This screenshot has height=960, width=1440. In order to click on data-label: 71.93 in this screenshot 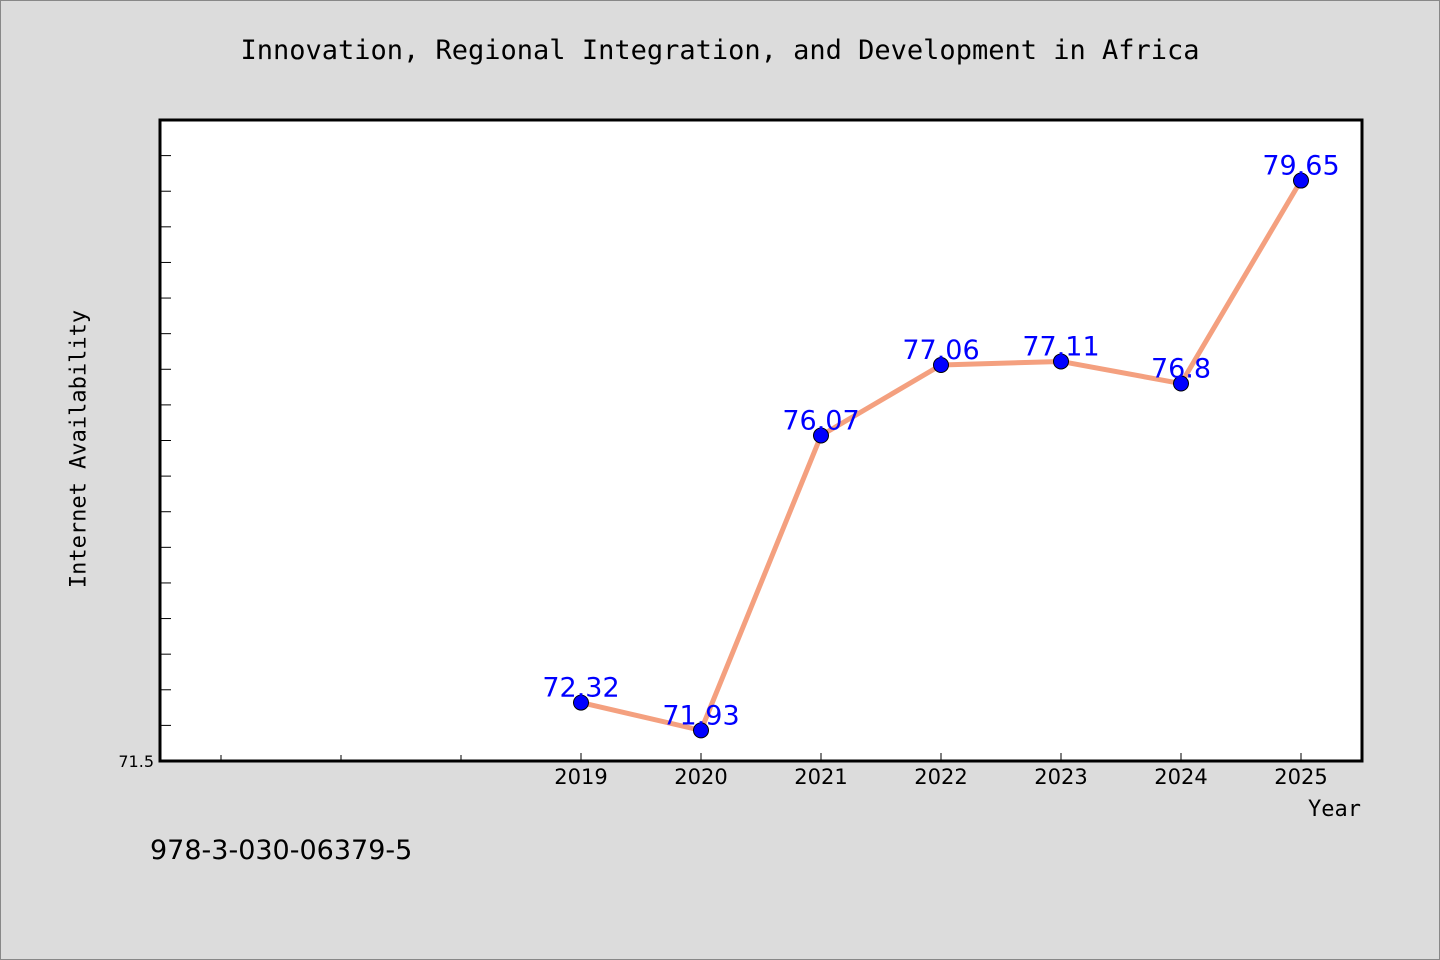, I will do `click(700, 715)`.